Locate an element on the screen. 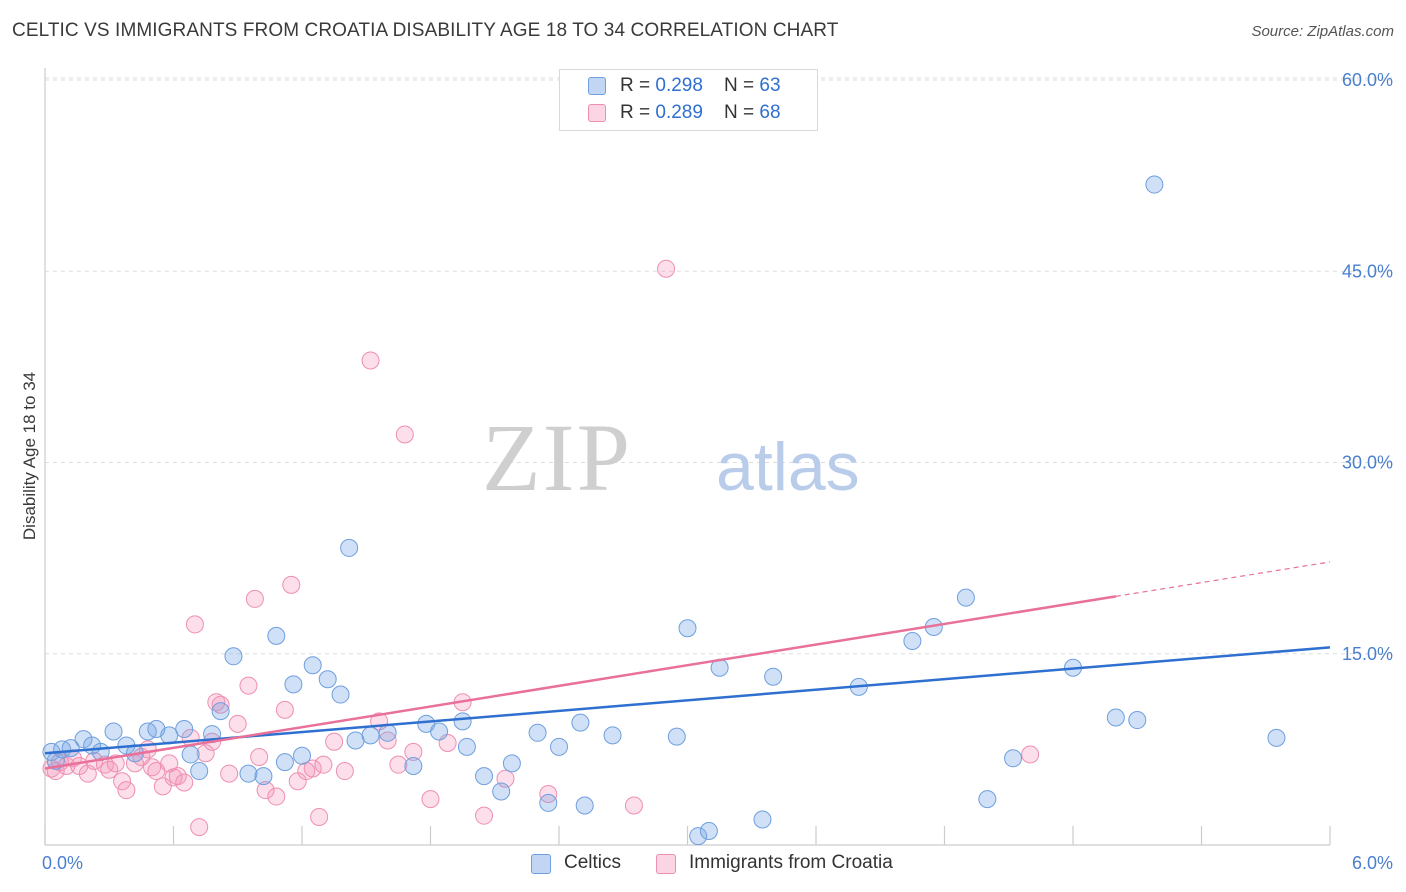 Image resolution: width=1406 pixels, height=892 pixels. y-tick-label: 30.0% is located at coordinates (1367, 463).